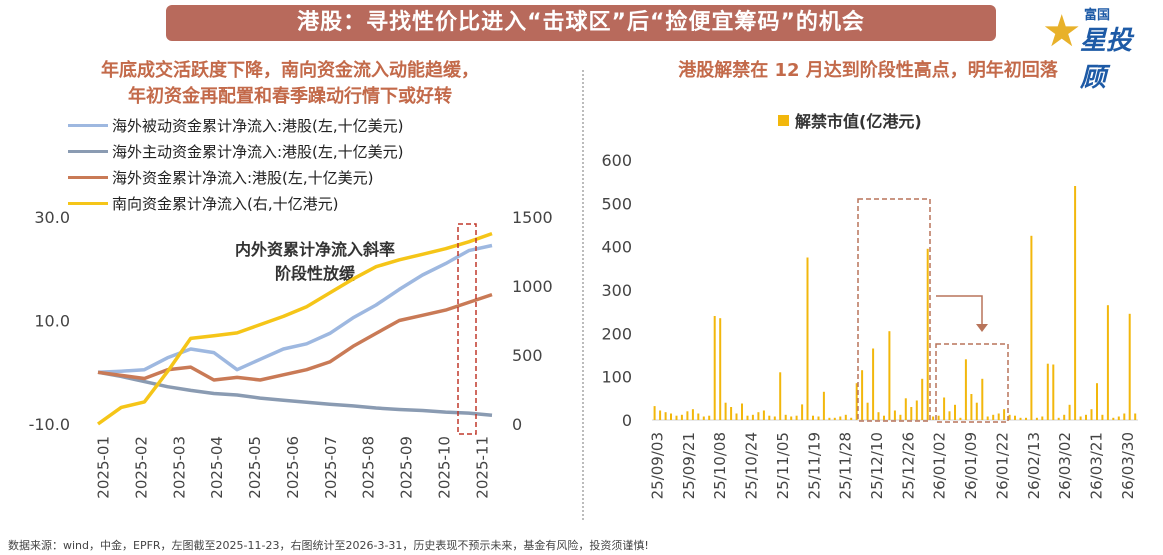 The width and height of the screenshot is (1163, 555). I want to click on left-x-tick: 2025-11, so click(482, 467).